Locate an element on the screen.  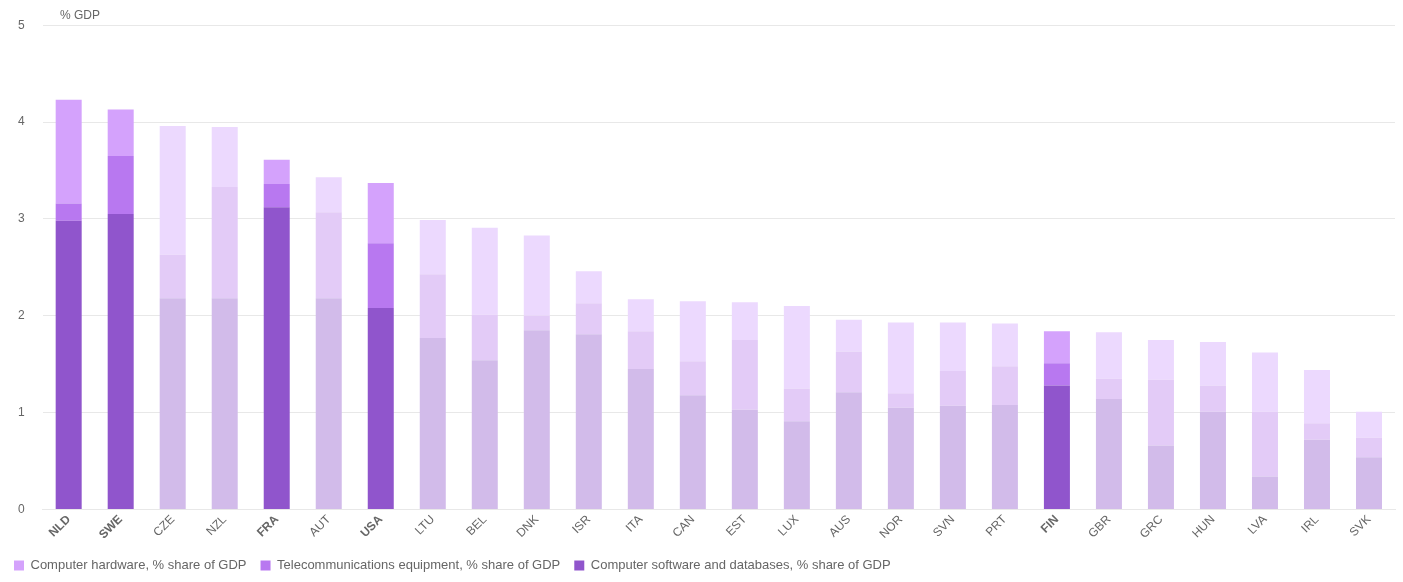
x-tick-label: NZL is located at coordinates (216, 525).